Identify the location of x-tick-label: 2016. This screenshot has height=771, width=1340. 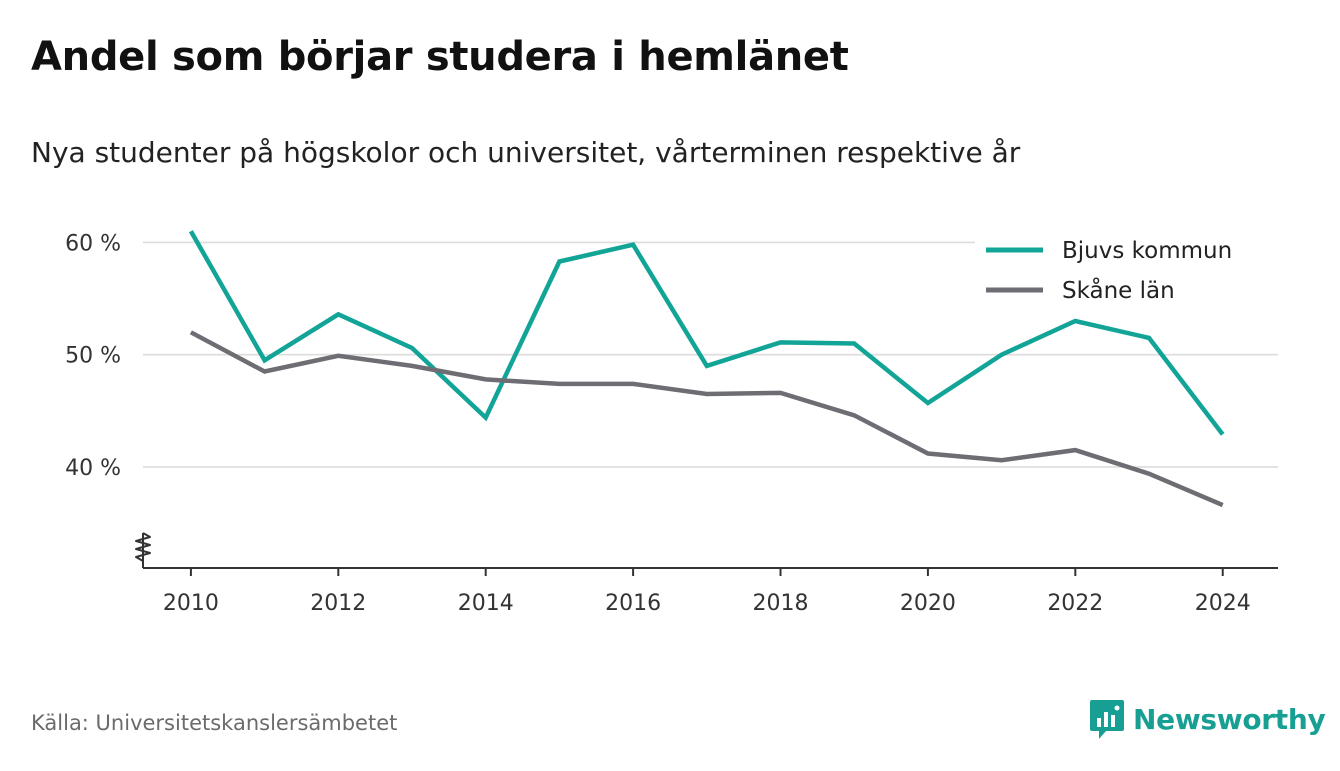
(633, 603).